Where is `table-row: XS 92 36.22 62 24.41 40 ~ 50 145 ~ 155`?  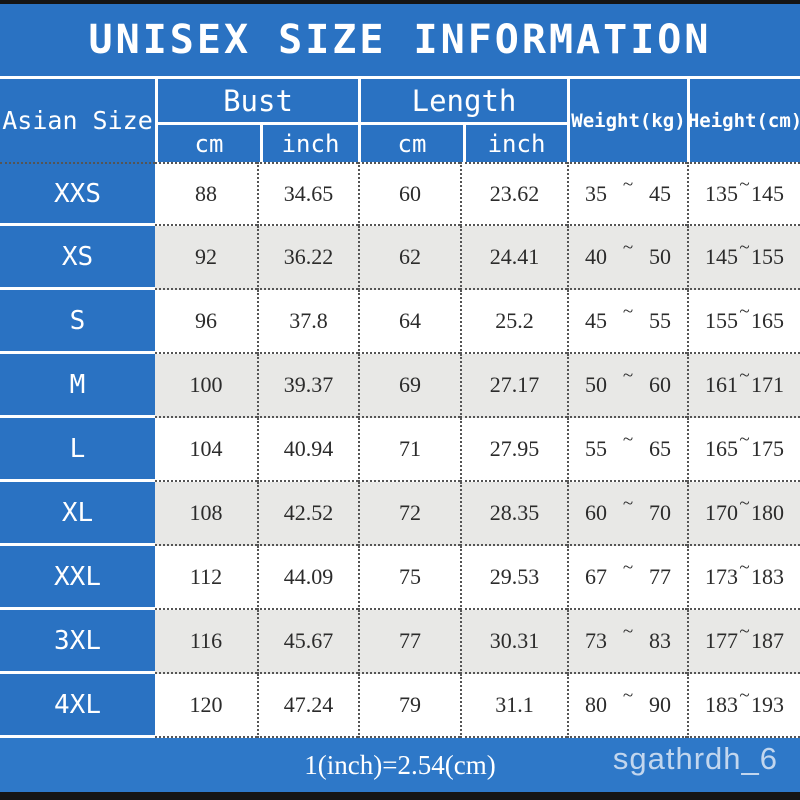
table-row: XS 92 36.22 62 24.41 40 ~ 50 145 ~ 155 is located at coordinates (400, 258).